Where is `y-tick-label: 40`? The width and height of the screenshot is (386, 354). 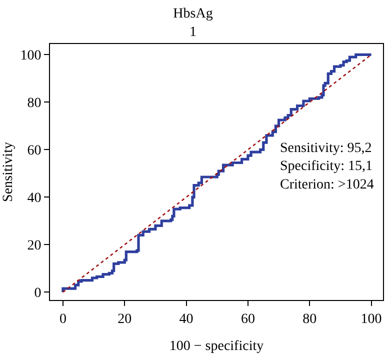
y-tick-label: 40 is located at coordinates (34, 198).